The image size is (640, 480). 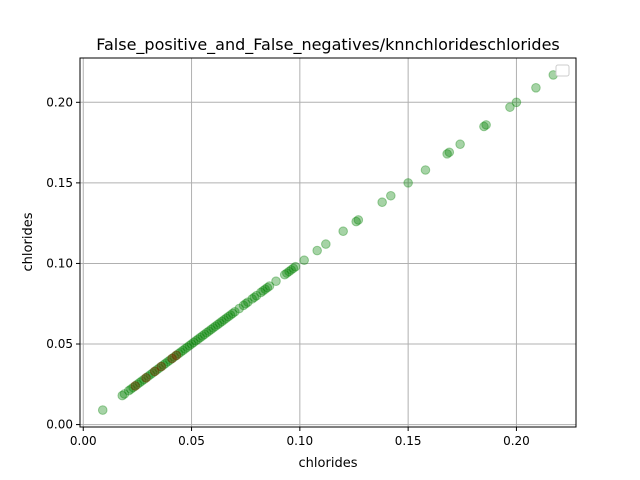 I want to click on y-tick-label: 0.05, so click(x=59, y=344).